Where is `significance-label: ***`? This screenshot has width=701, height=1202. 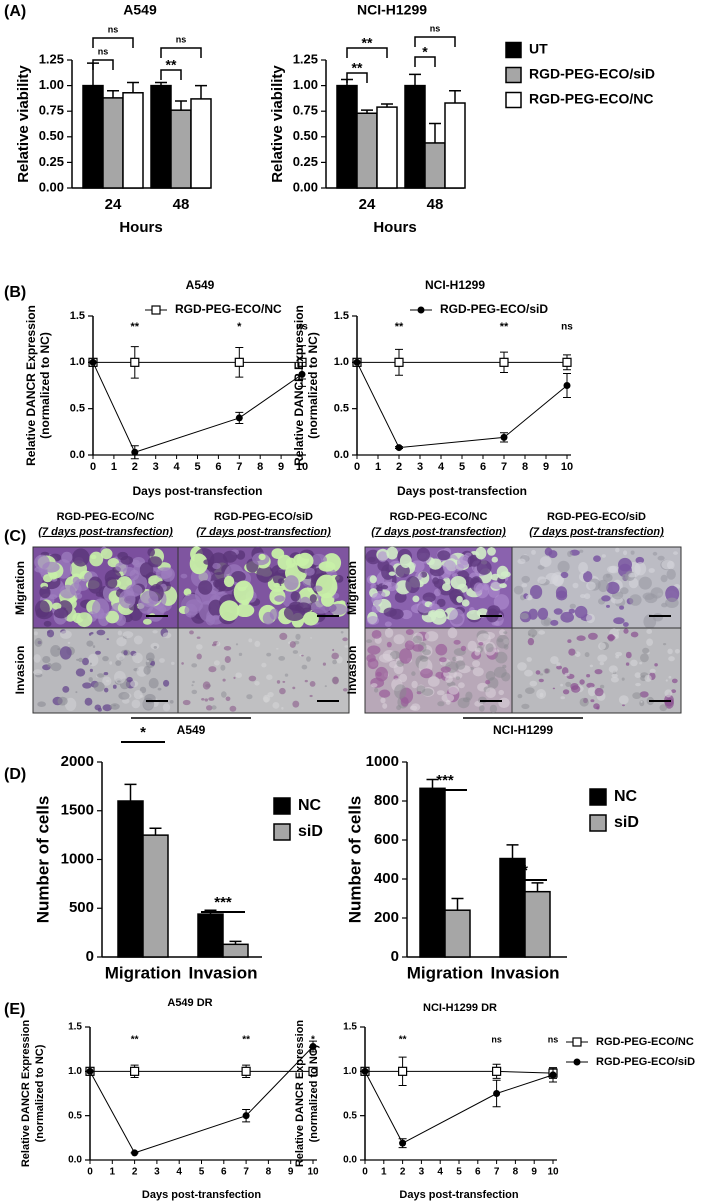 significance-label: *** is located at coordinates (445, 780).